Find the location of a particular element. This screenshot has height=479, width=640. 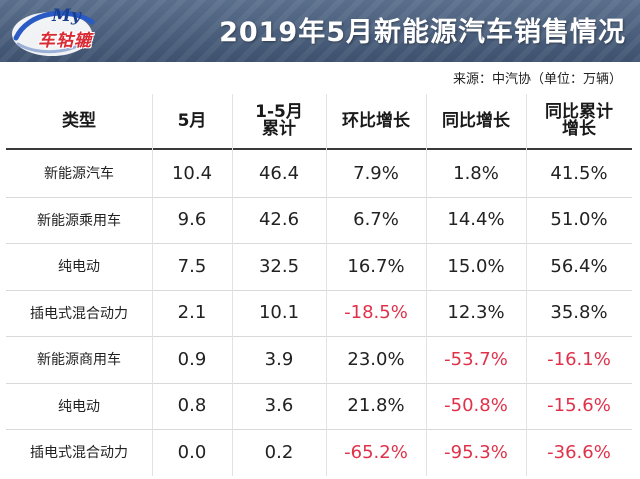

type-cell: 新能源汽车 is located at coordinates (79, 174).